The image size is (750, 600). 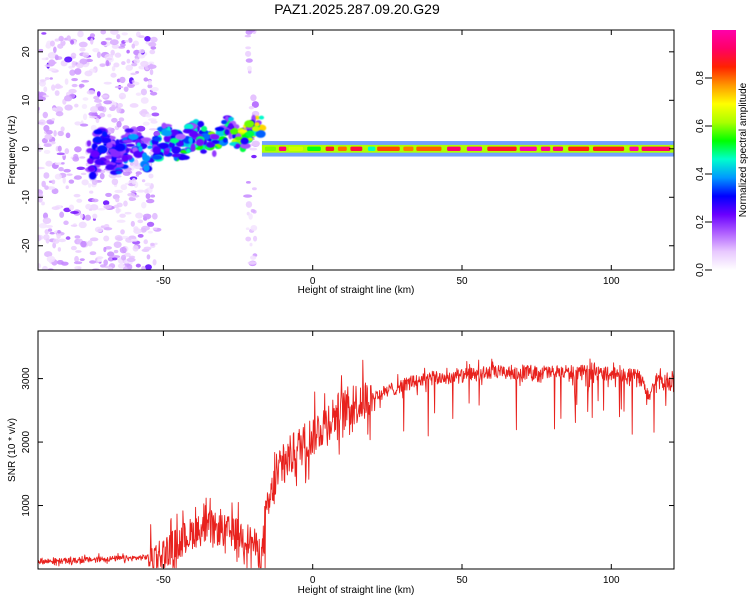 What do you see at coordinates (12, 450) in the screenshot?
I see `snr-y-label: SNR (10 * v/v)` at bounding box center [12, 450].